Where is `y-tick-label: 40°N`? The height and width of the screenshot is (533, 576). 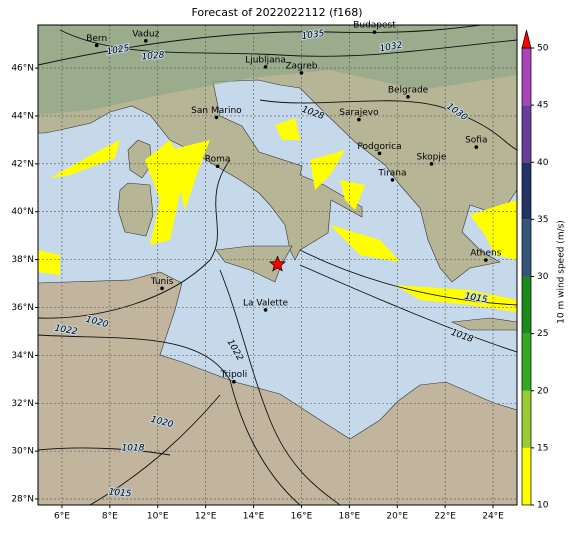 y-tick-label: 40°N is located at coordinates (22, 212).